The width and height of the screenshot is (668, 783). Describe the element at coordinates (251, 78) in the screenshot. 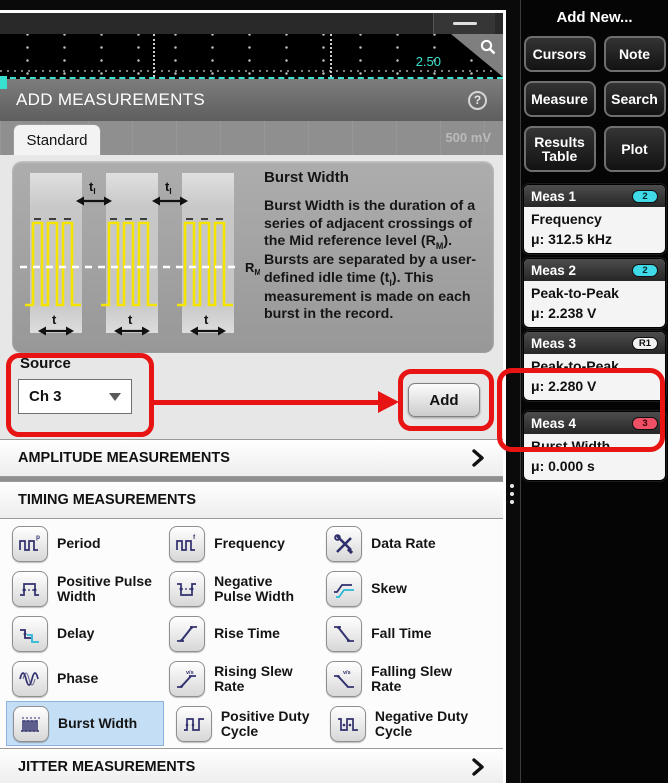

I see `cursor-line` at that location.